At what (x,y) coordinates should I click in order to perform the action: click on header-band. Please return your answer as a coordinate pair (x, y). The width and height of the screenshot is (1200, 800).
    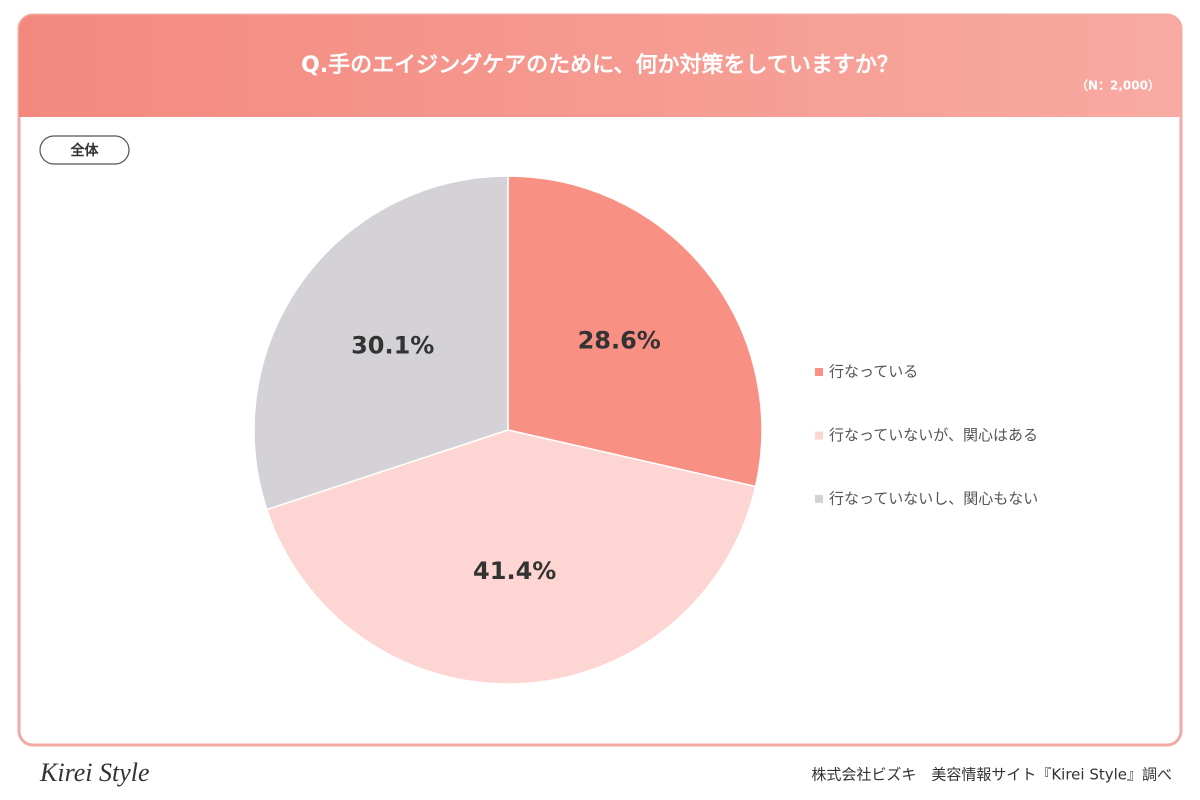
    Looking at the image, I should click on (600, 66).